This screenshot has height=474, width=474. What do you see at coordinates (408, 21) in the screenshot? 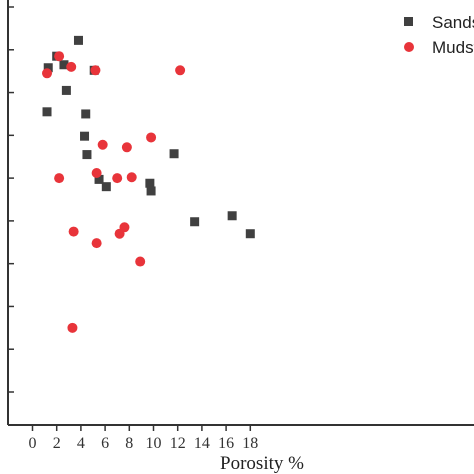
I see `legend-sandstone-marker` at bounding box center [408, 21].